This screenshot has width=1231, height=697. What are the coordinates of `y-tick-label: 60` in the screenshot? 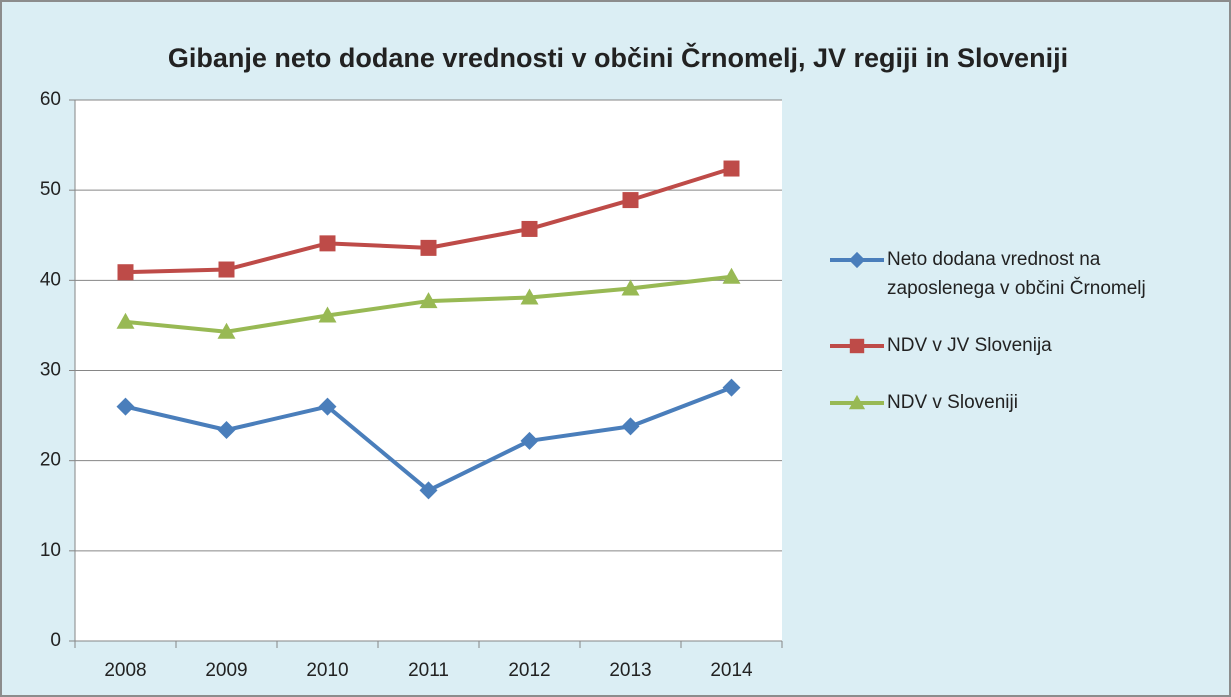 It's located at (50, 99).